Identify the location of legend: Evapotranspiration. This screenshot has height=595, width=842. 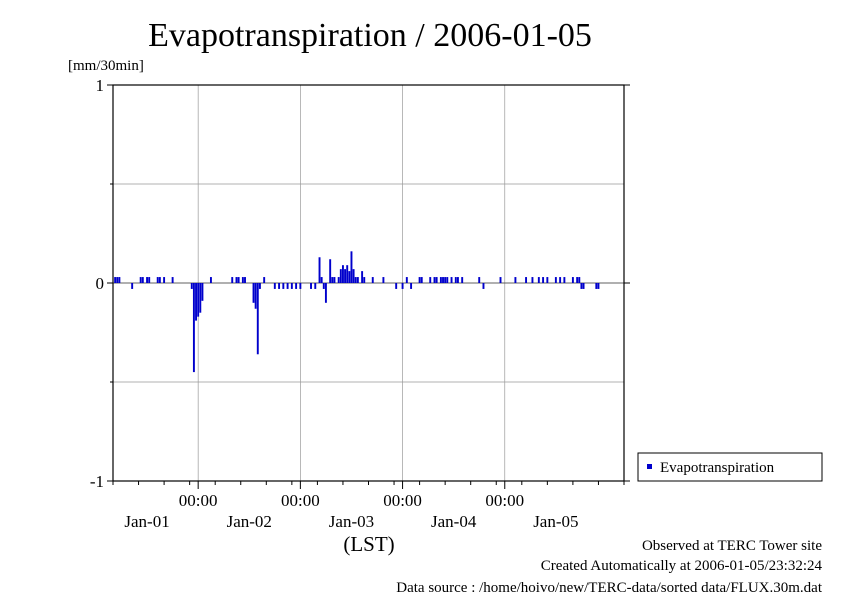
(730, 467).